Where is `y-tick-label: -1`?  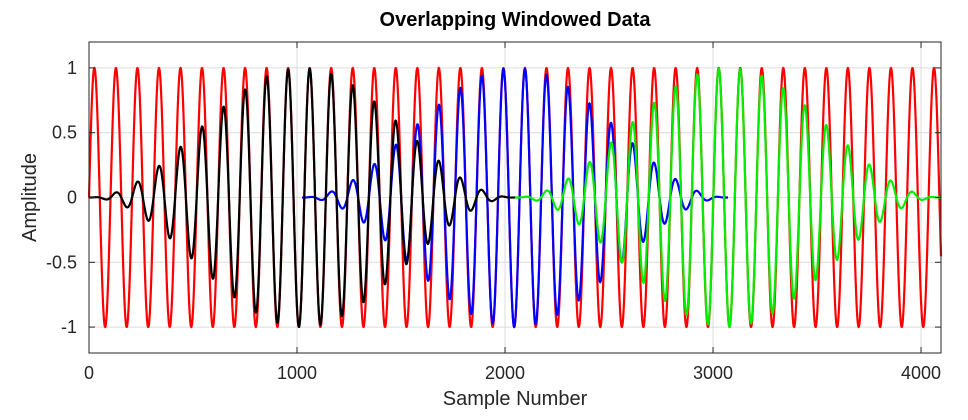
y-tick-label: -1 is located at coordinates (69, 327).